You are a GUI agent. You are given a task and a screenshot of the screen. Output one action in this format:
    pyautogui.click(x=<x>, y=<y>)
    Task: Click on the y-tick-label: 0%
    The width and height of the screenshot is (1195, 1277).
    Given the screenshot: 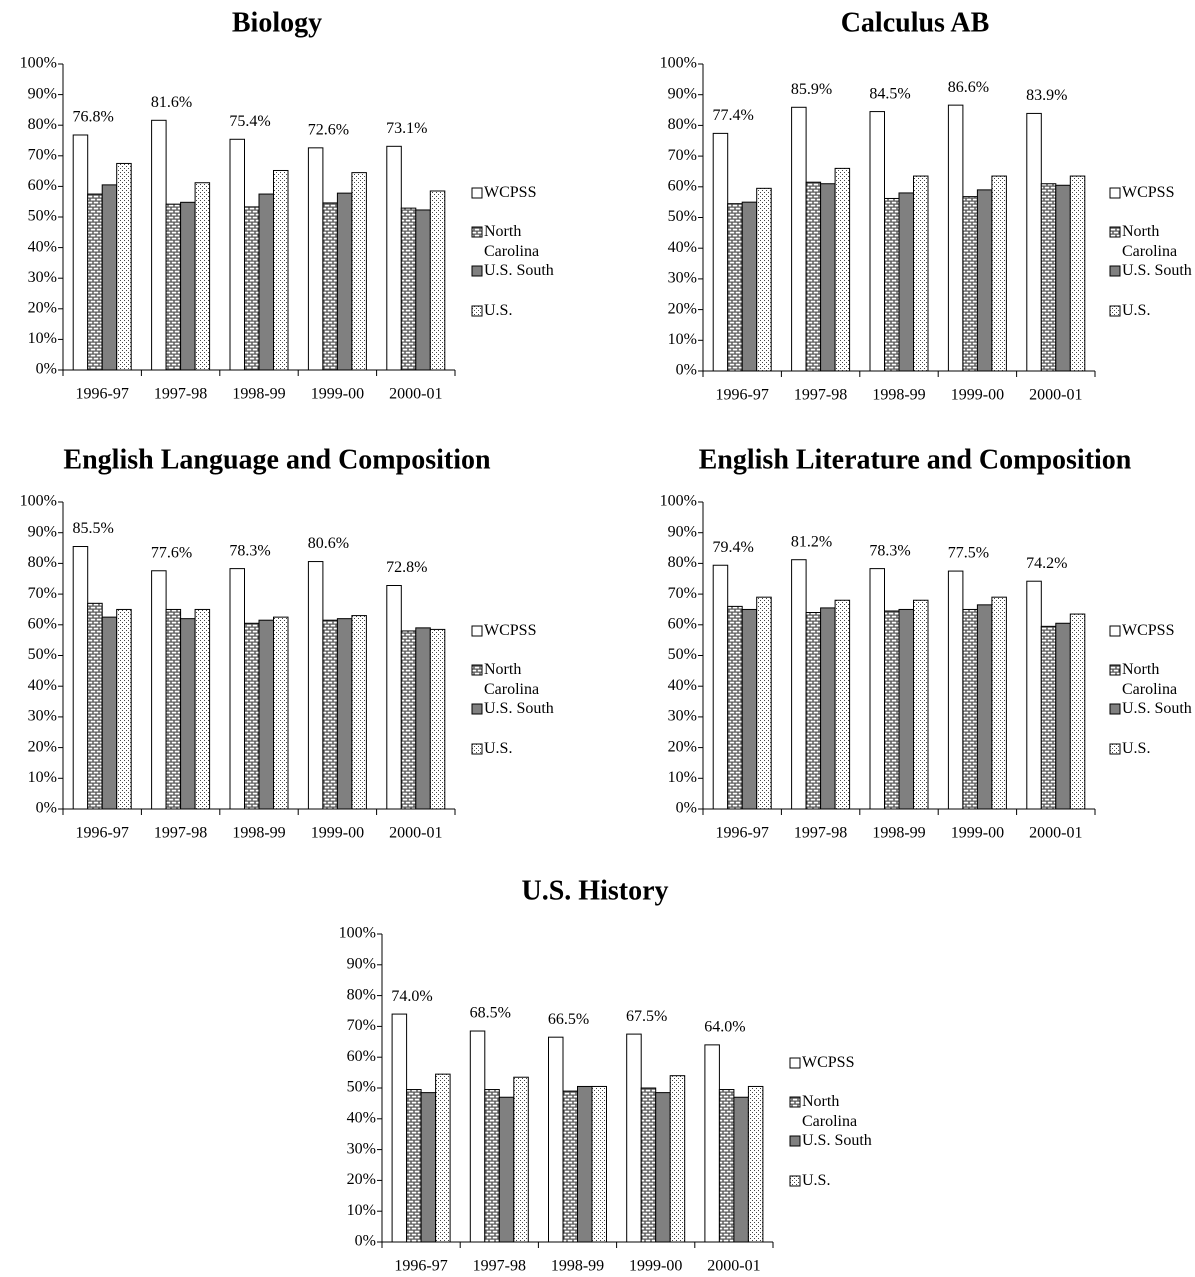 What is the action you would take?
    pyautogui.click(x=46, y=808)
    